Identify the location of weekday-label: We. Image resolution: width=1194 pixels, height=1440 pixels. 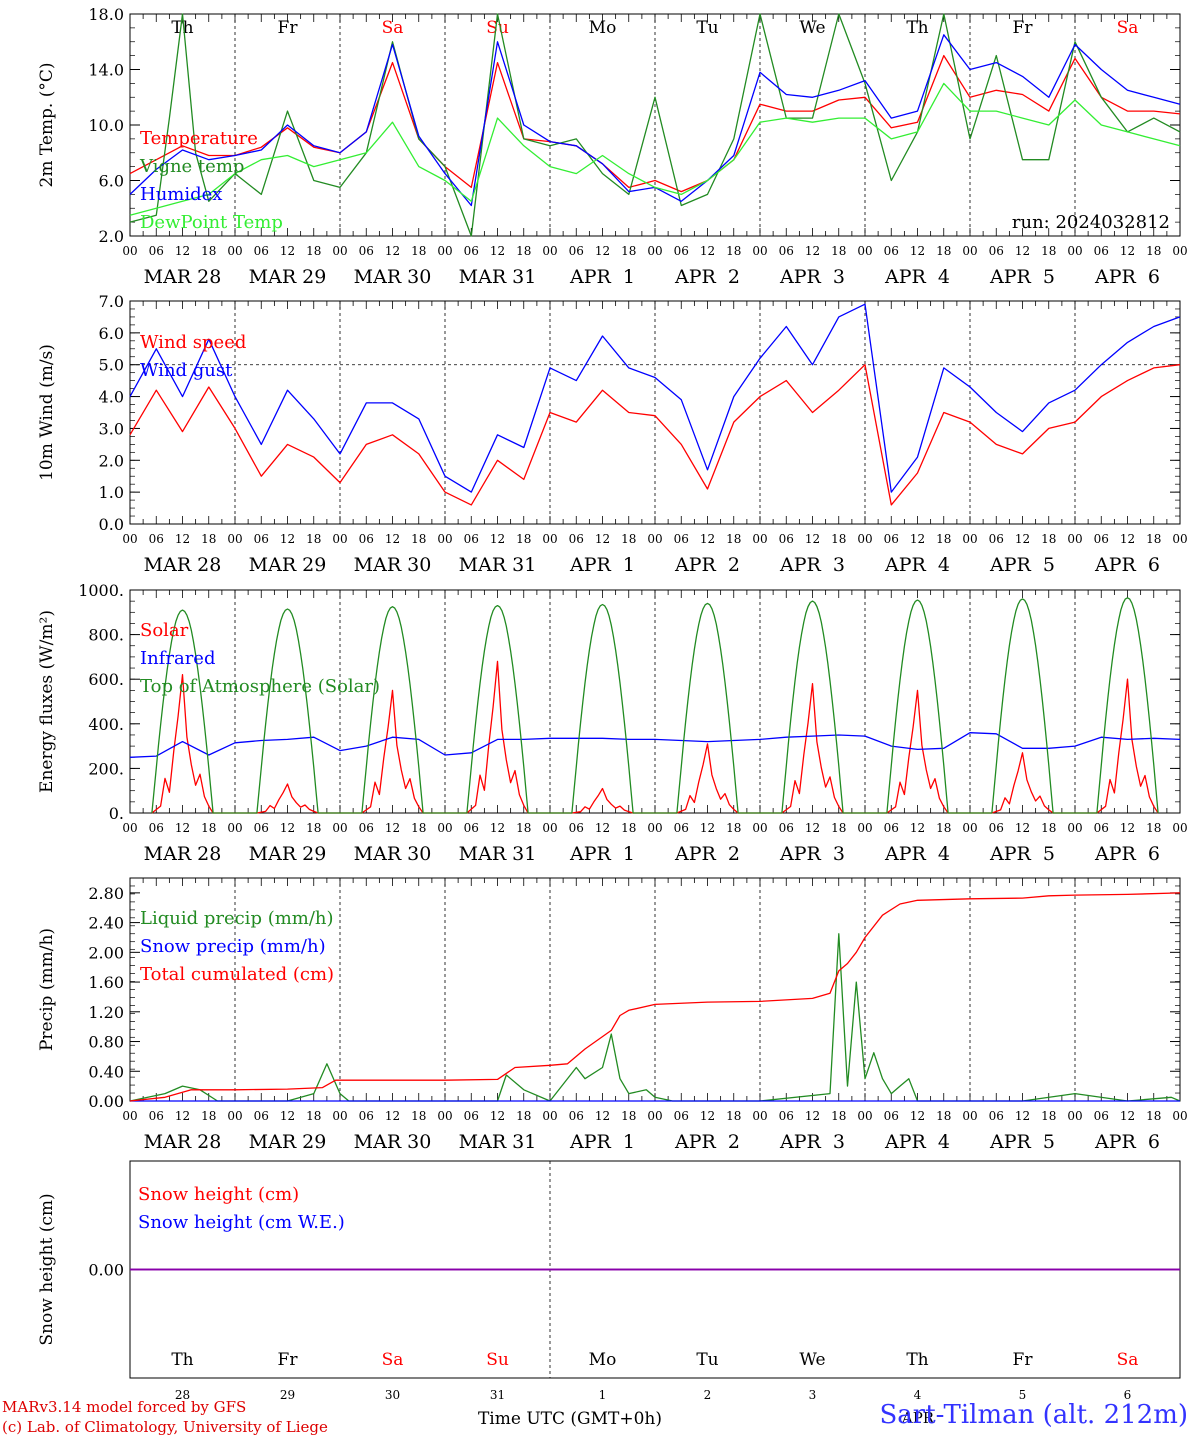
(812, 28).